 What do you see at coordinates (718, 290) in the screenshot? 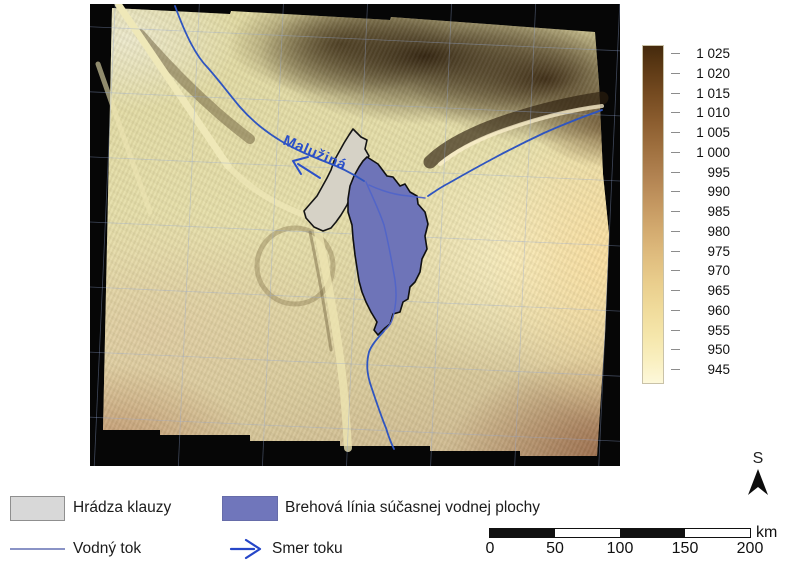
I see `colorbar-tick-label: 965` at bounding box center [718, 290].